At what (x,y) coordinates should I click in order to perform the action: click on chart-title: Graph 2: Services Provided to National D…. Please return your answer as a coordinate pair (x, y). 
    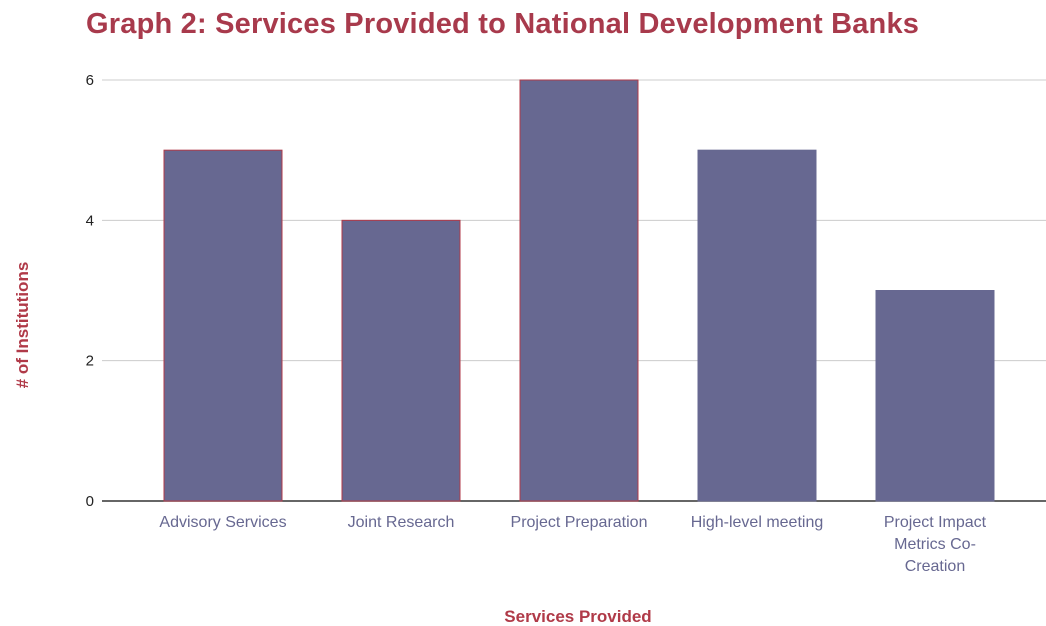
    Looking at the image, I should click on (503, 24).